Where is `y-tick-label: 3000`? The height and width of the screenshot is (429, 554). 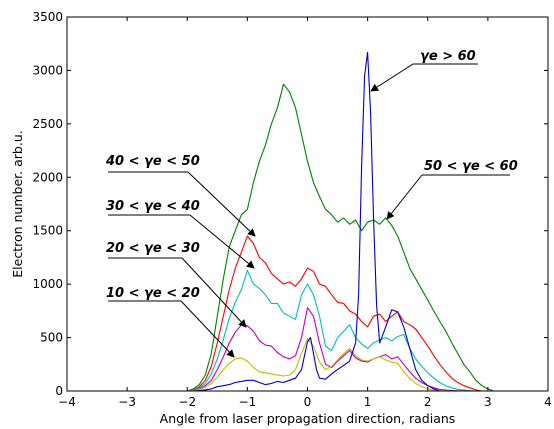
y-tick-label: 3000 is located at coordinates (47, 70).